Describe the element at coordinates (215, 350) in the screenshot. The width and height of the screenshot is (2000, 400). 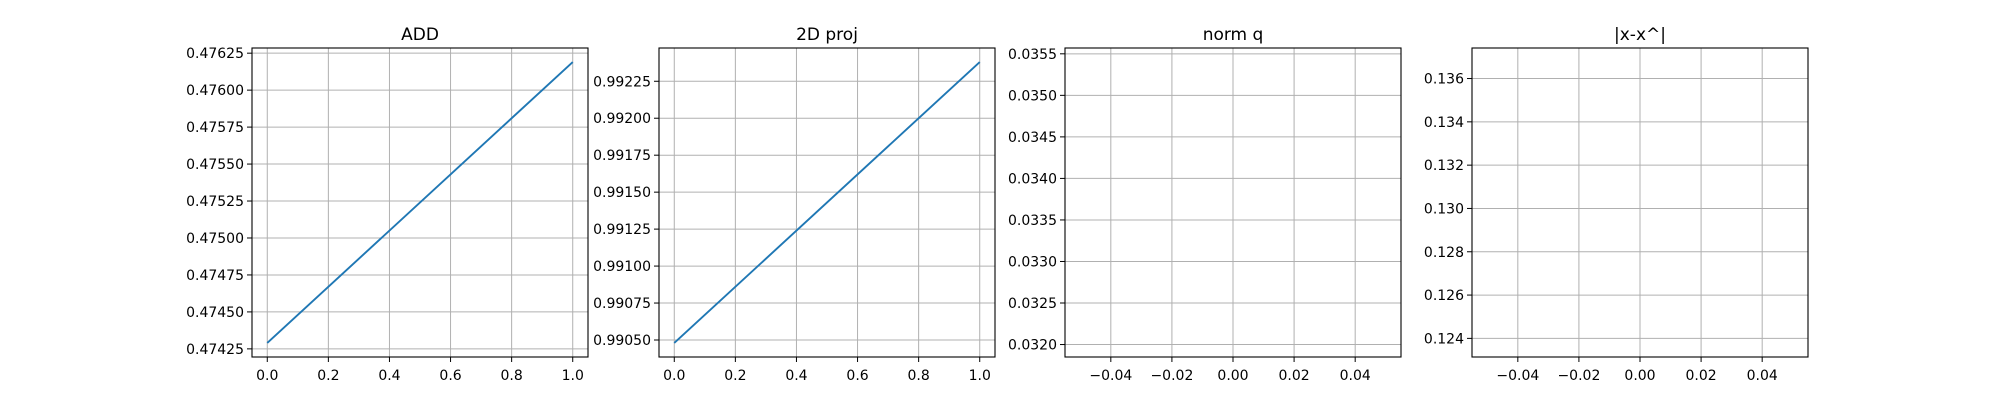
I see `y-tick-label: 0.47425` at that location.